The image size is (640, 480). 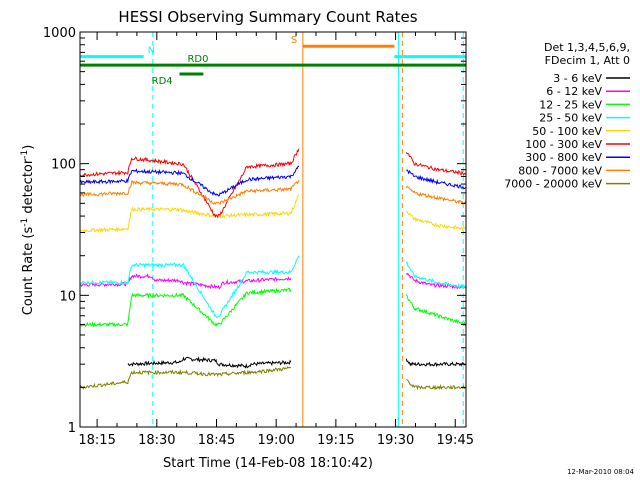 What do you see at coordinates (570, 118) in the screenshot?
I see `legend-label-3: 25 - 50 keV` at bounding box center [570, 118].